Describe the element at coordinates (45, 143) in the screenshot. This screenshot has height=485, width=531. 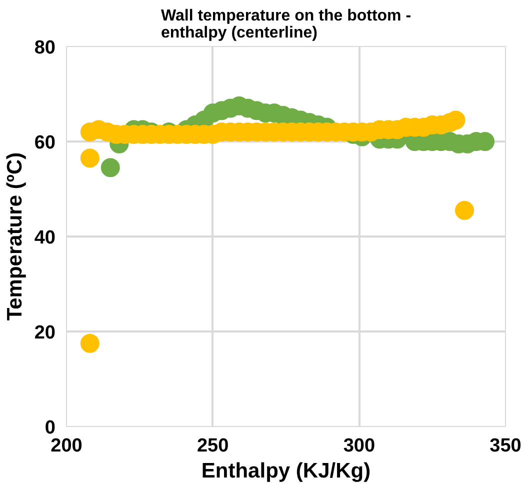
I see `y-tick-label: 60` at that location.